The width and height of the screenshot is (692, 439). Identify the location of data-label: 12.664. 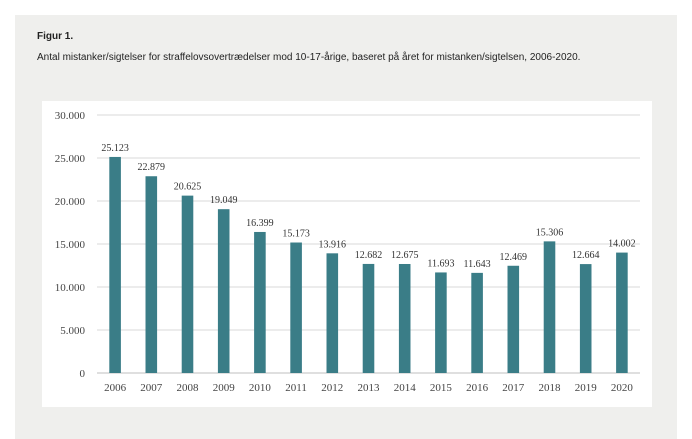
(586, 255).